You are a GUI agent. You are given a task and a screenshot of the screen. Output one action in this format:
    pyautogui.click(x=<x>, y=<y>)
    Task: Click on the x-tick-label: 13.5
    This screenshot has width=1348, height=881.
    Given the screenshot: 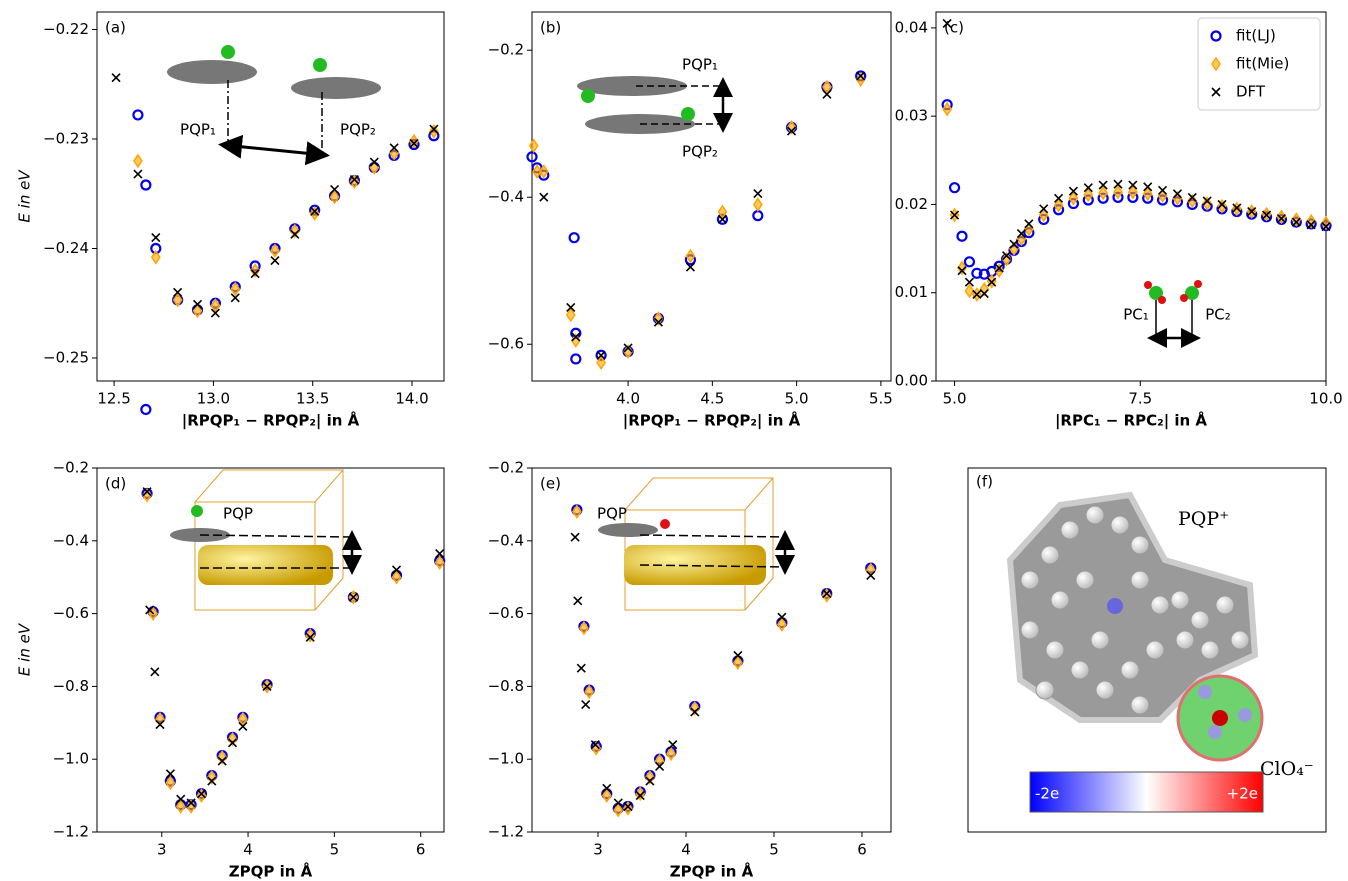 What is the action you would take?
    pyautogui.click(x=312, y=399)
    